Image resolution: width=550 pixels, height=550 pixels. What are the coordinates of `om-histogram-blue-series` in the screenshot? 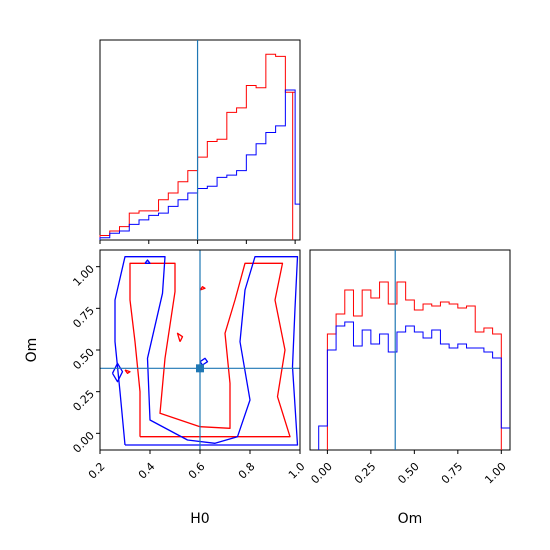 It's located at (414, 385).